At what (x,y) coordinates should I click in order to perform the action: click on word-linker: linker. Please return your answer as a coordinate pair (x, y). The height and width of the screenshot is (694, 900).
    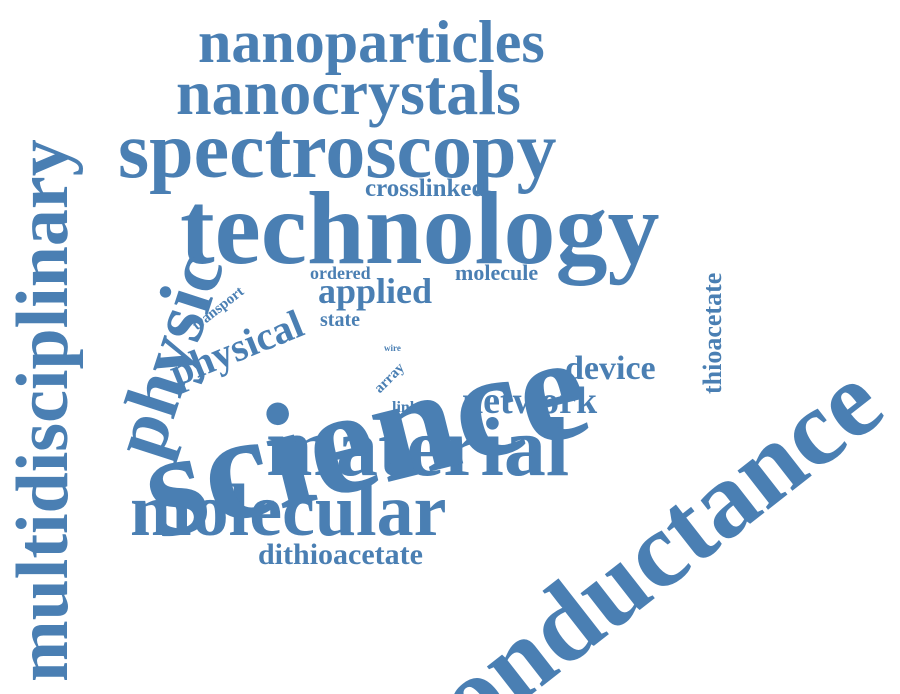
    Looking at the image, I should click on (412, 407).